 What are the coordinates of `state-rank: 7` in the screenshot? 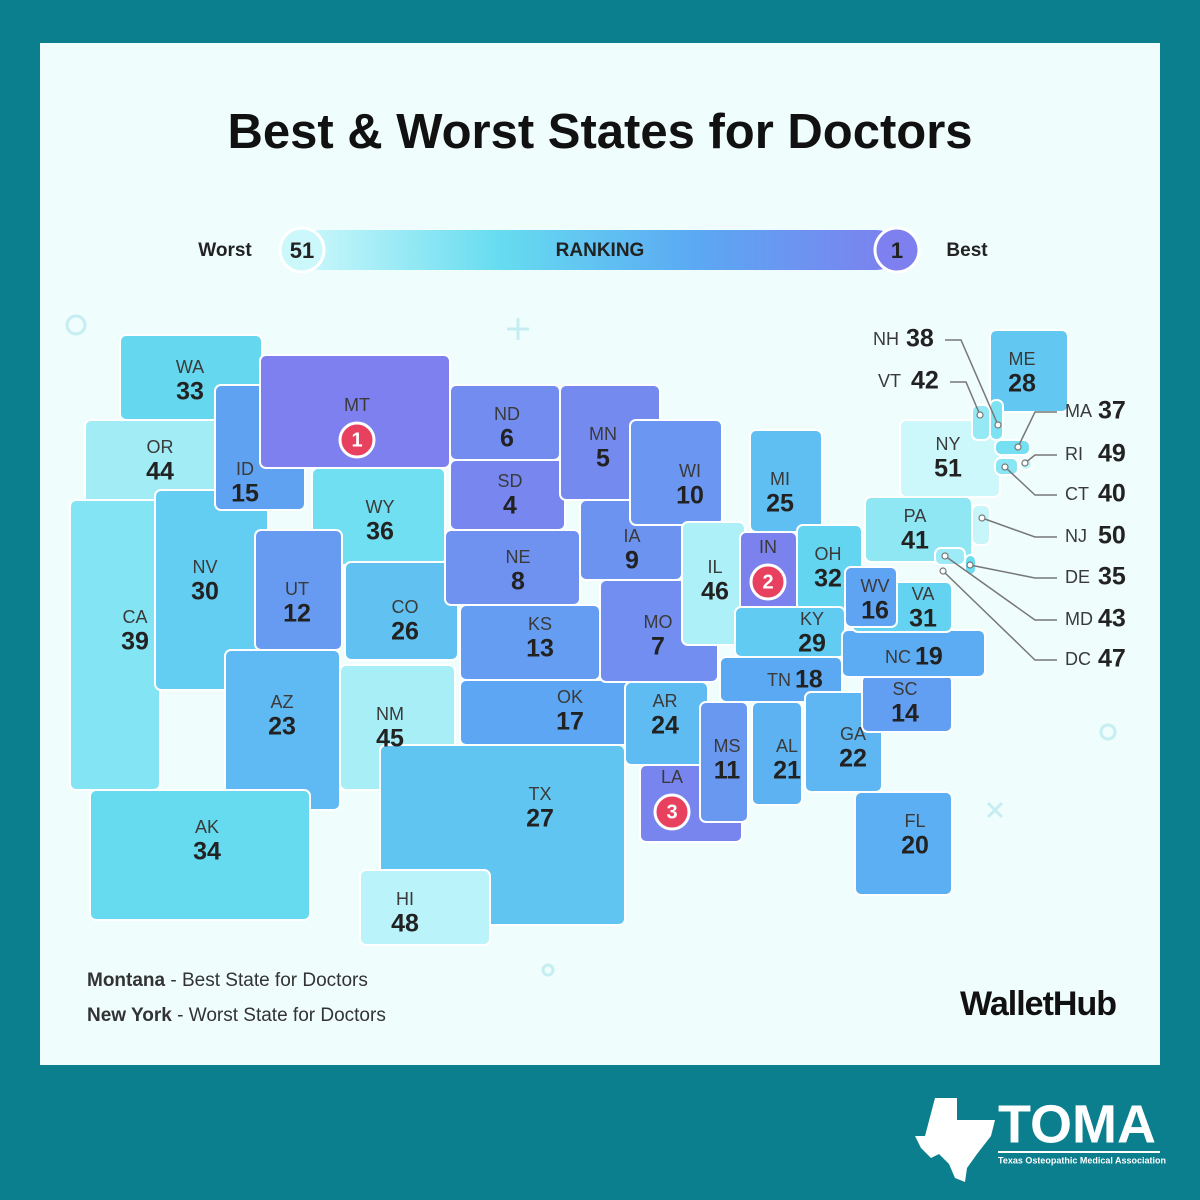 It's located at (658, 647).